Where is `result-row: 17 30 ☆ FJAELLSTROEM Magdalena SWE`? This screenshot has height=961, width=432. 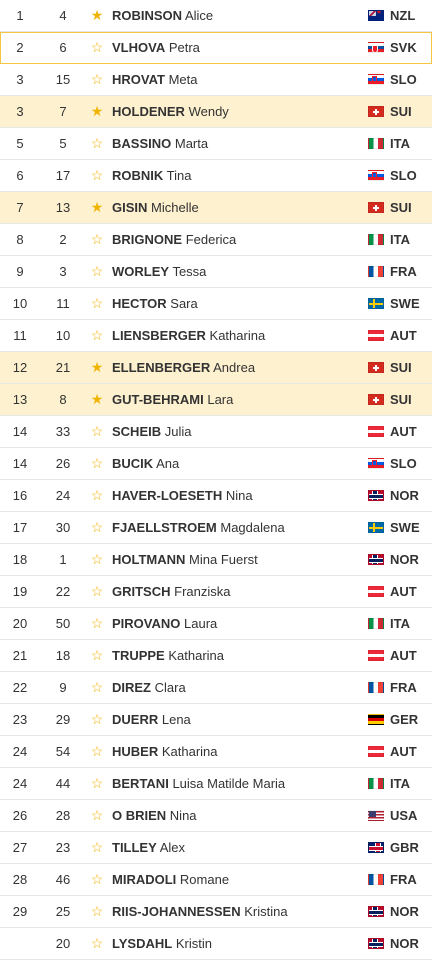
result-row: 17 30 ☆ FJAELLSTROEM Magdalena SWE is located at coordinates (216, 528).